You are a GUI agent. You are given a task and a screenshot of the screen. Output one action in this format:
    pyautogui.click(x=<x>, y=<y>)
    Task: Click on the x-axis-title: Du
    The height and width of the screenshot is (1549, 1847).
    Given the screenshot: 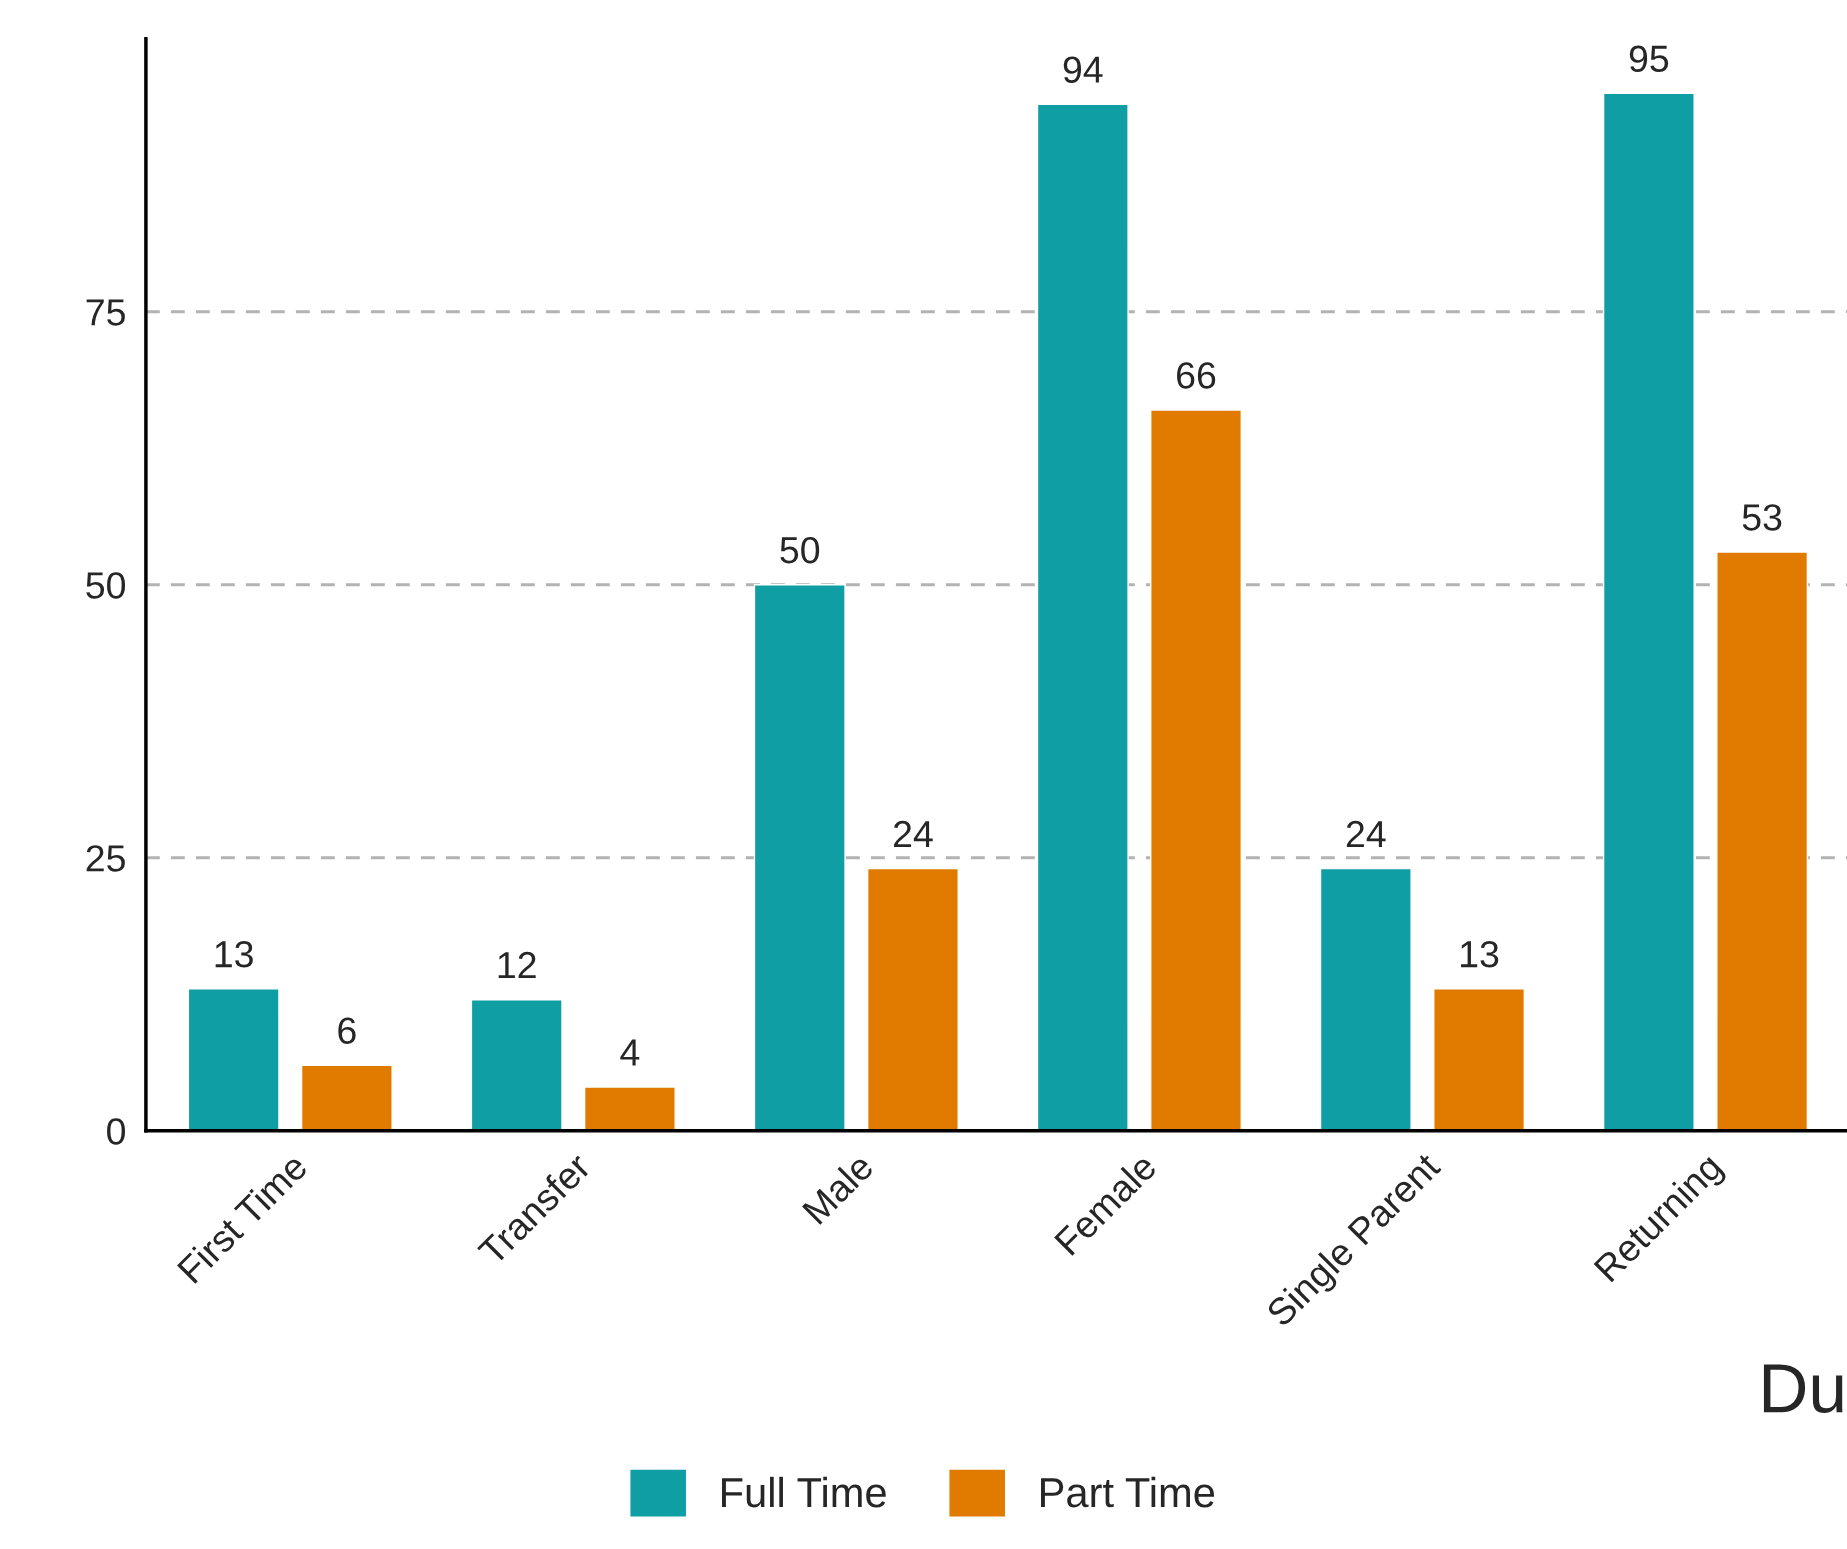 What is the action you would take?
    pyautogui.click(x=1803, y=1388)
    